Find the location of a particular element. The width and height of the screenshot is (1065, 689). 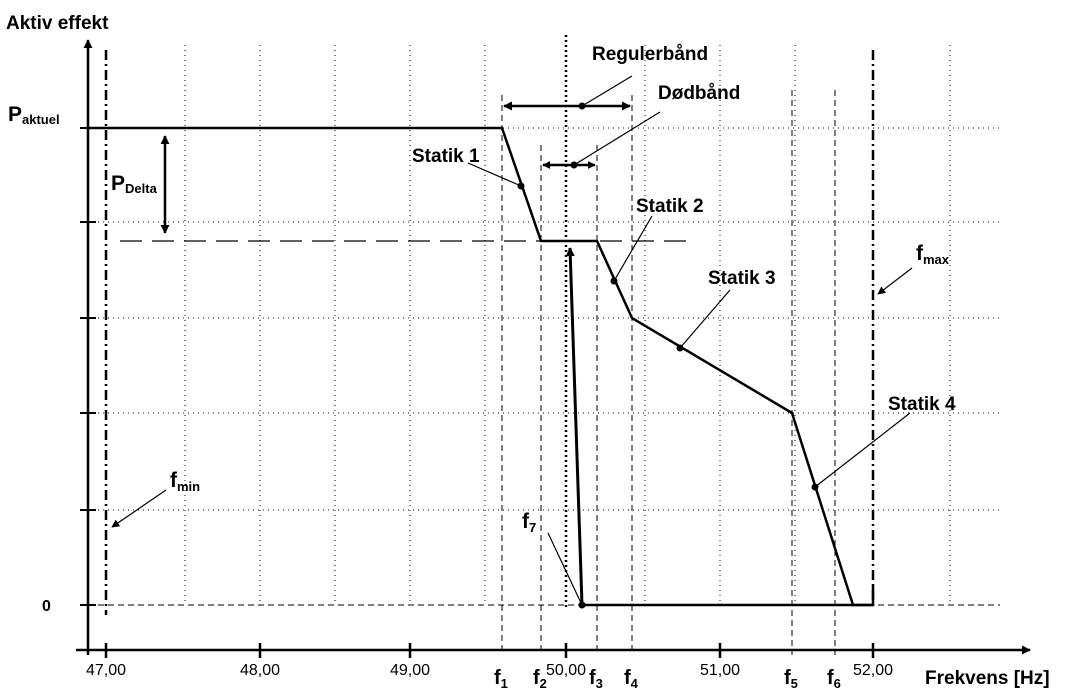

p-aktuel-label: Paktuel is located at coordinates (34, 115).